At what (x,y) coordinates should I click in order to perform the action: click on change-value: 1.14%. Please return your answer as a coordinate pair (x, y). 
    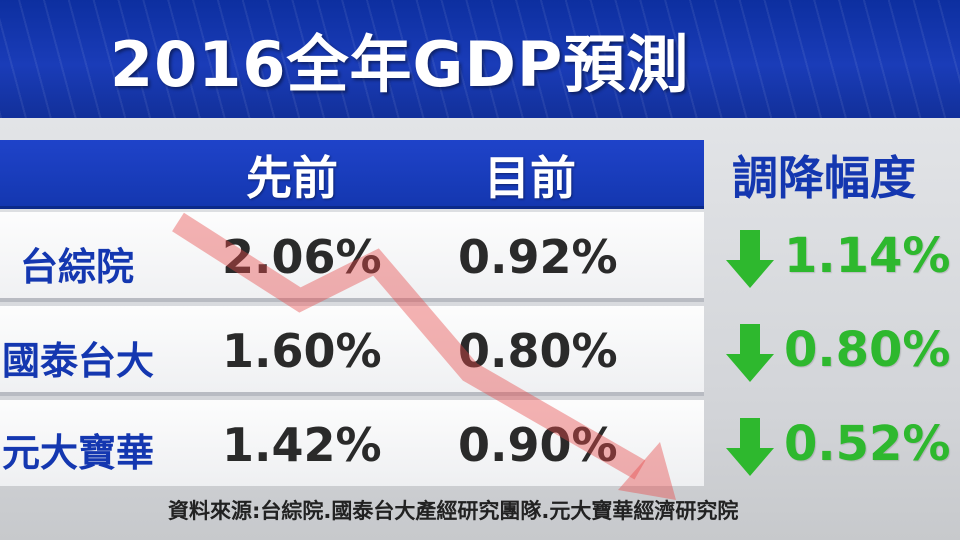
    Looking at the image, I should click on (867, 256).